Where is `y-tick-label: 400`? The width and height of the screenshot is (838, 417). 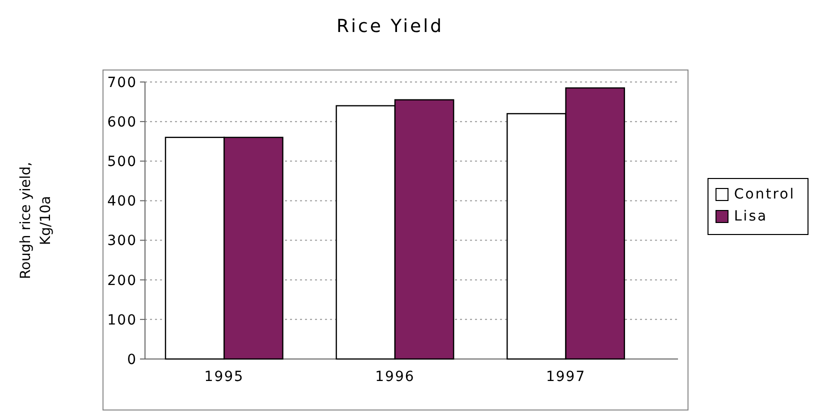 y-tick-label: 400 is located at coordinates (122, 202).